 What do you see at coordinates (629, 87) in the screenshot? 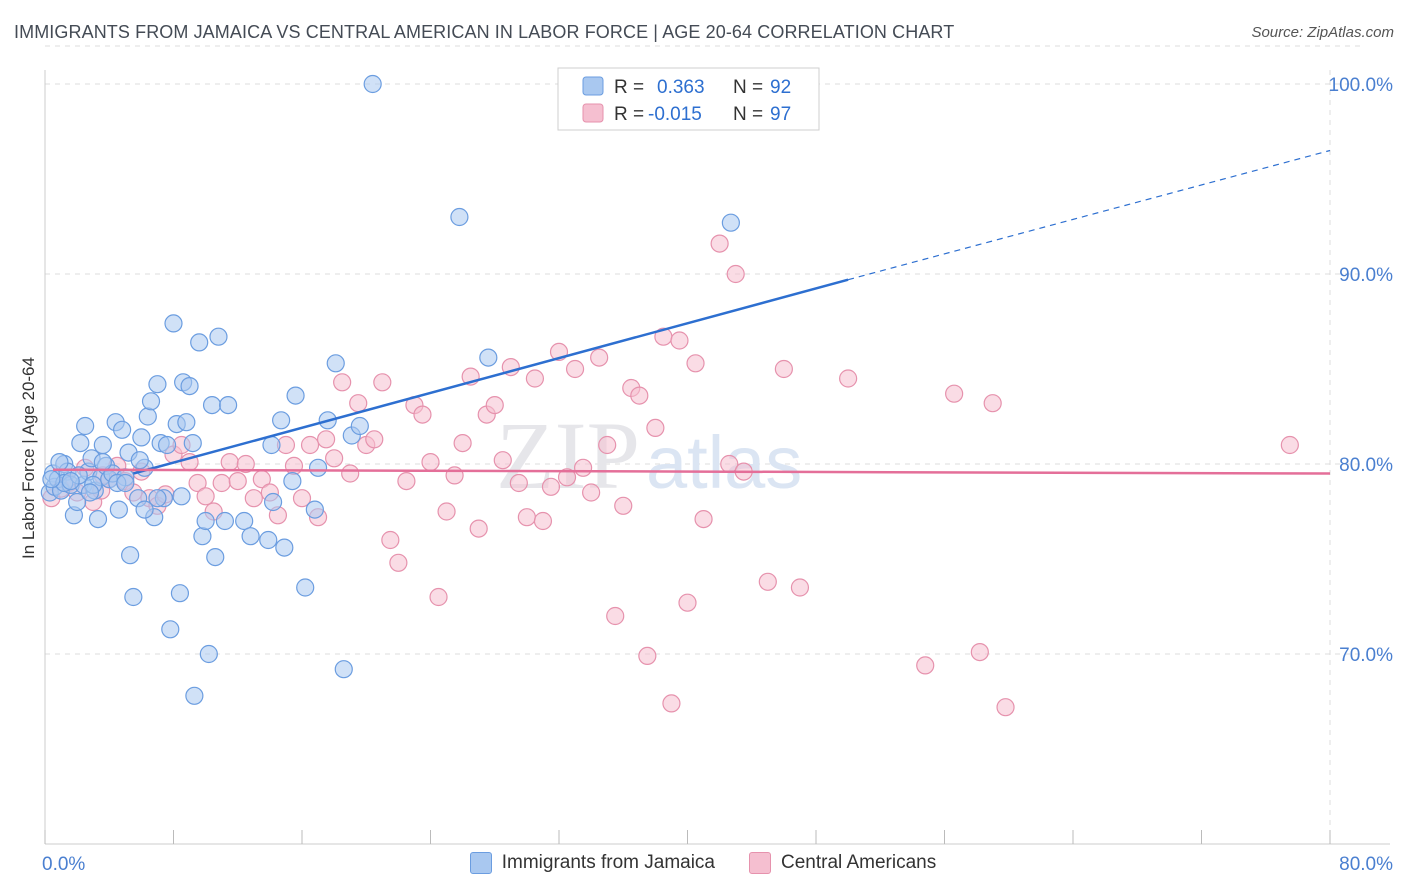
I see `legend-r-label-1: R =` at bounding box center [629, 87].